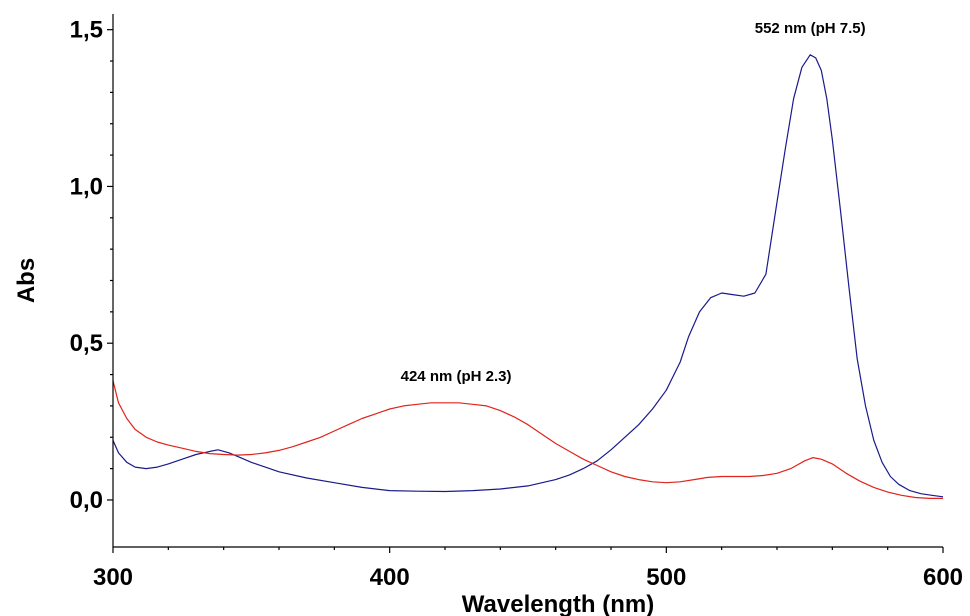  Describe the element at coordinates (86, 186) in the screenshot. I see `y-tick-label: 1,0` at that location.